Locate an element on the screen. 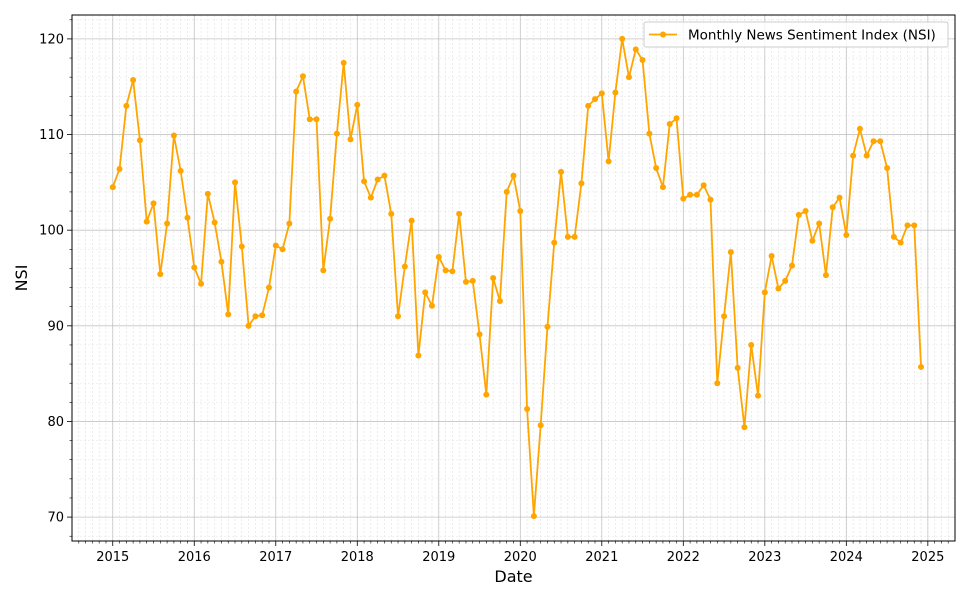 The height and width of the screenshot is (600, 969). y-axis-title: NSI is located at coordinates (21, 278).